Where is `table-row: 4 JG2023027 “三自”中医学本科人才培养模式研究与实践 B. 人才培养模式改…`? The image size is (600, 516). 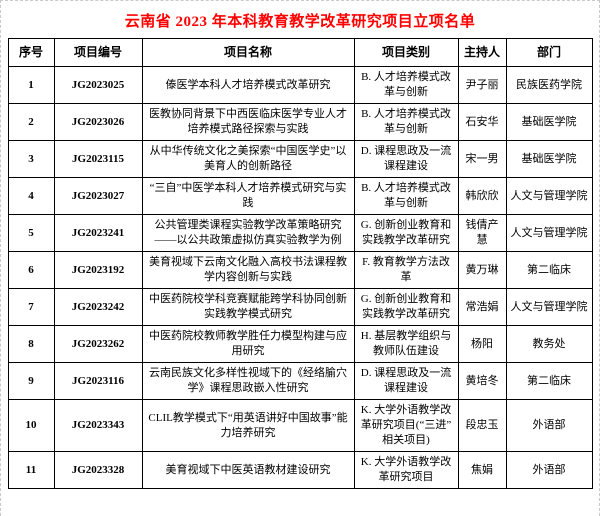 table-row: 4 JG2023027 “三自”中医学本科人才培养模式研究与实践 B. 人才培养模式改… is located at coordinates (300, 196).